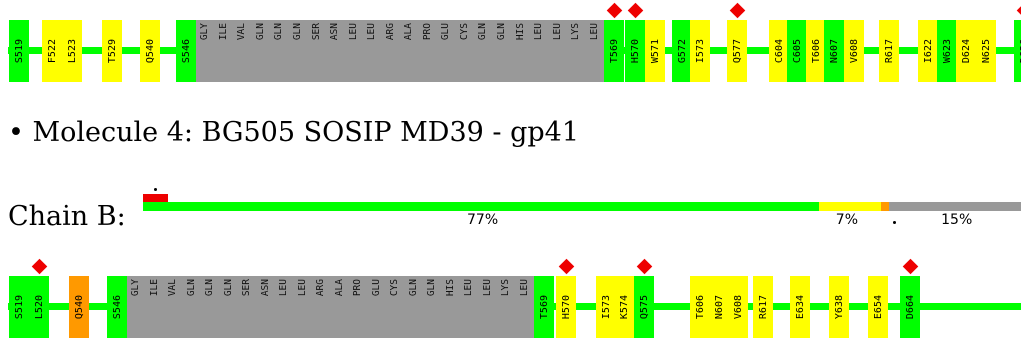  Describe the element at coordinates (544, 307) in the screenshot. I see `residue-label: T569` at that location.